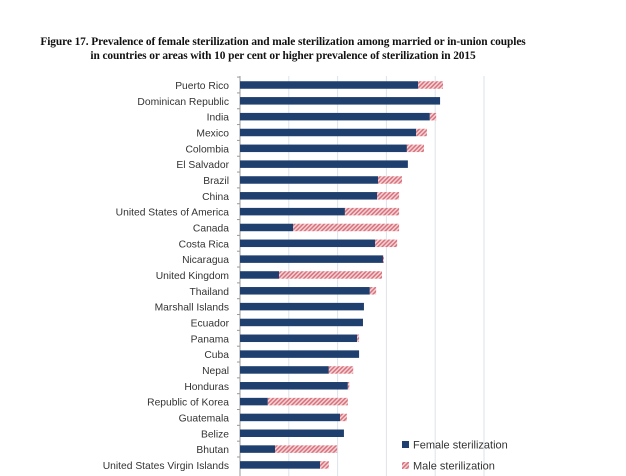 This screenshot has width=626, height=476. What do you see at coordinates (460, 446) in the screenshot?
I see `legend-label-female: Female sterilization` at bounding box center [460, 446].